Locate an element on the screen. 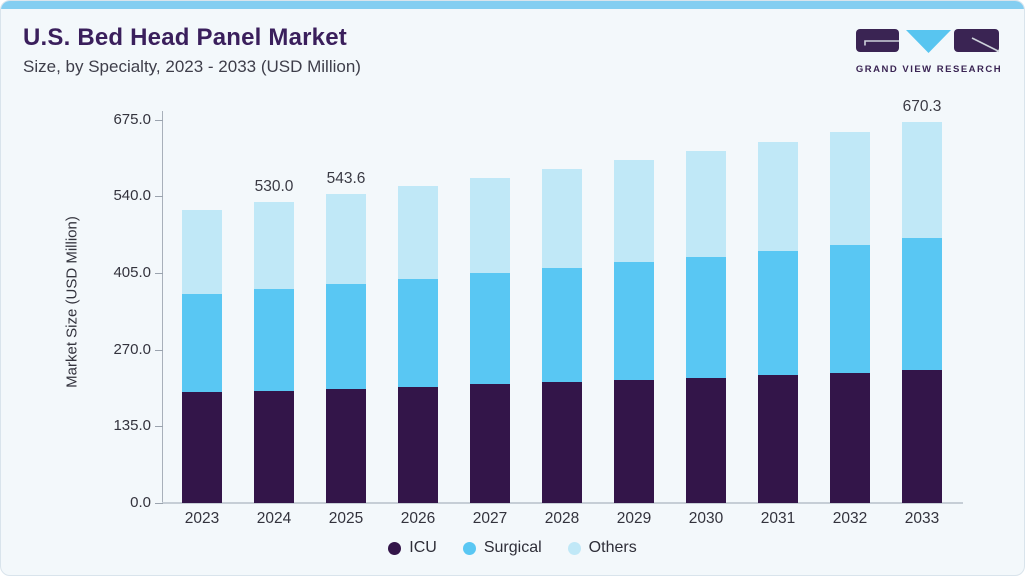 This screenshot has height=576, width=1025. x-axis-label-2024: 2024 is located at coordinates (274, 518).